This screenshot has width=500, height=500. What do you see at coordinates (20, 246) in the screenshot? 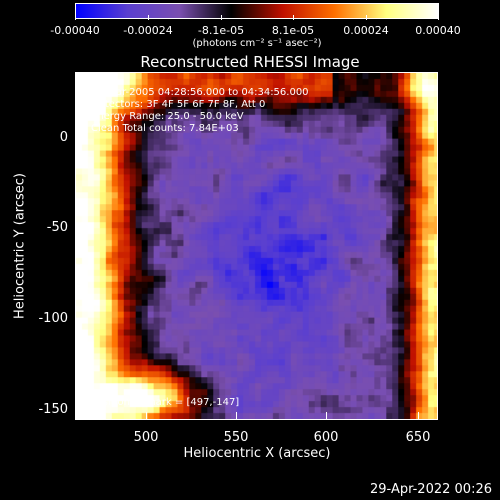
I see `y-axis-title: Heliocentric Y (arcsec)` at bounding box center [20, 246].